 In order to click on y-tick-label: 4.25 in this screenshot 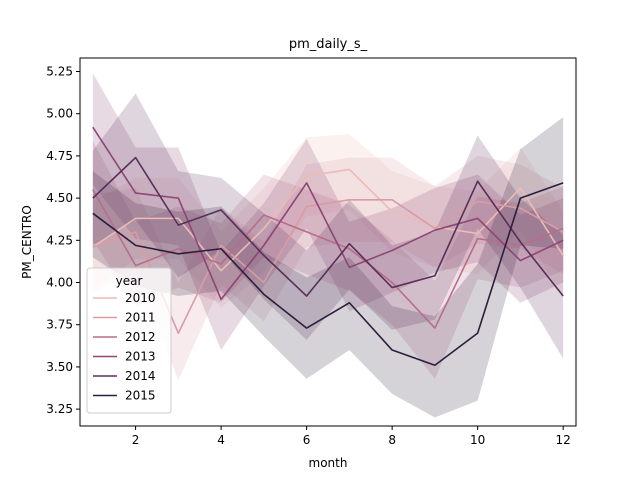, I will do `click(59, 240)`.